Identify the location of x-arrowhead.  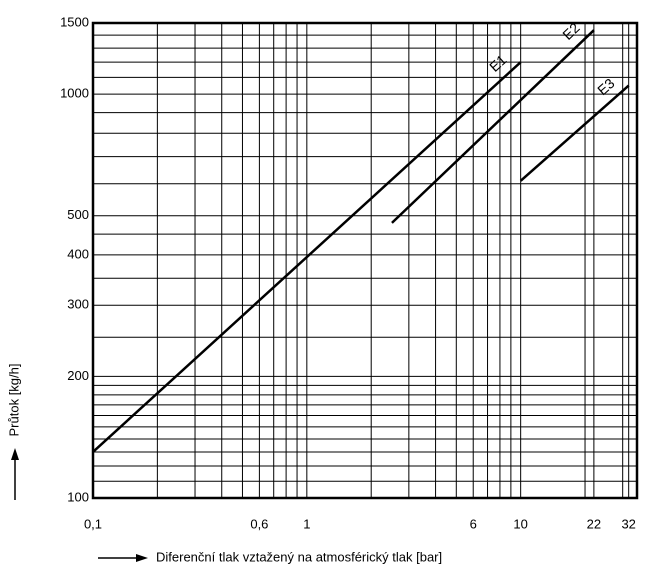
(142, 558).